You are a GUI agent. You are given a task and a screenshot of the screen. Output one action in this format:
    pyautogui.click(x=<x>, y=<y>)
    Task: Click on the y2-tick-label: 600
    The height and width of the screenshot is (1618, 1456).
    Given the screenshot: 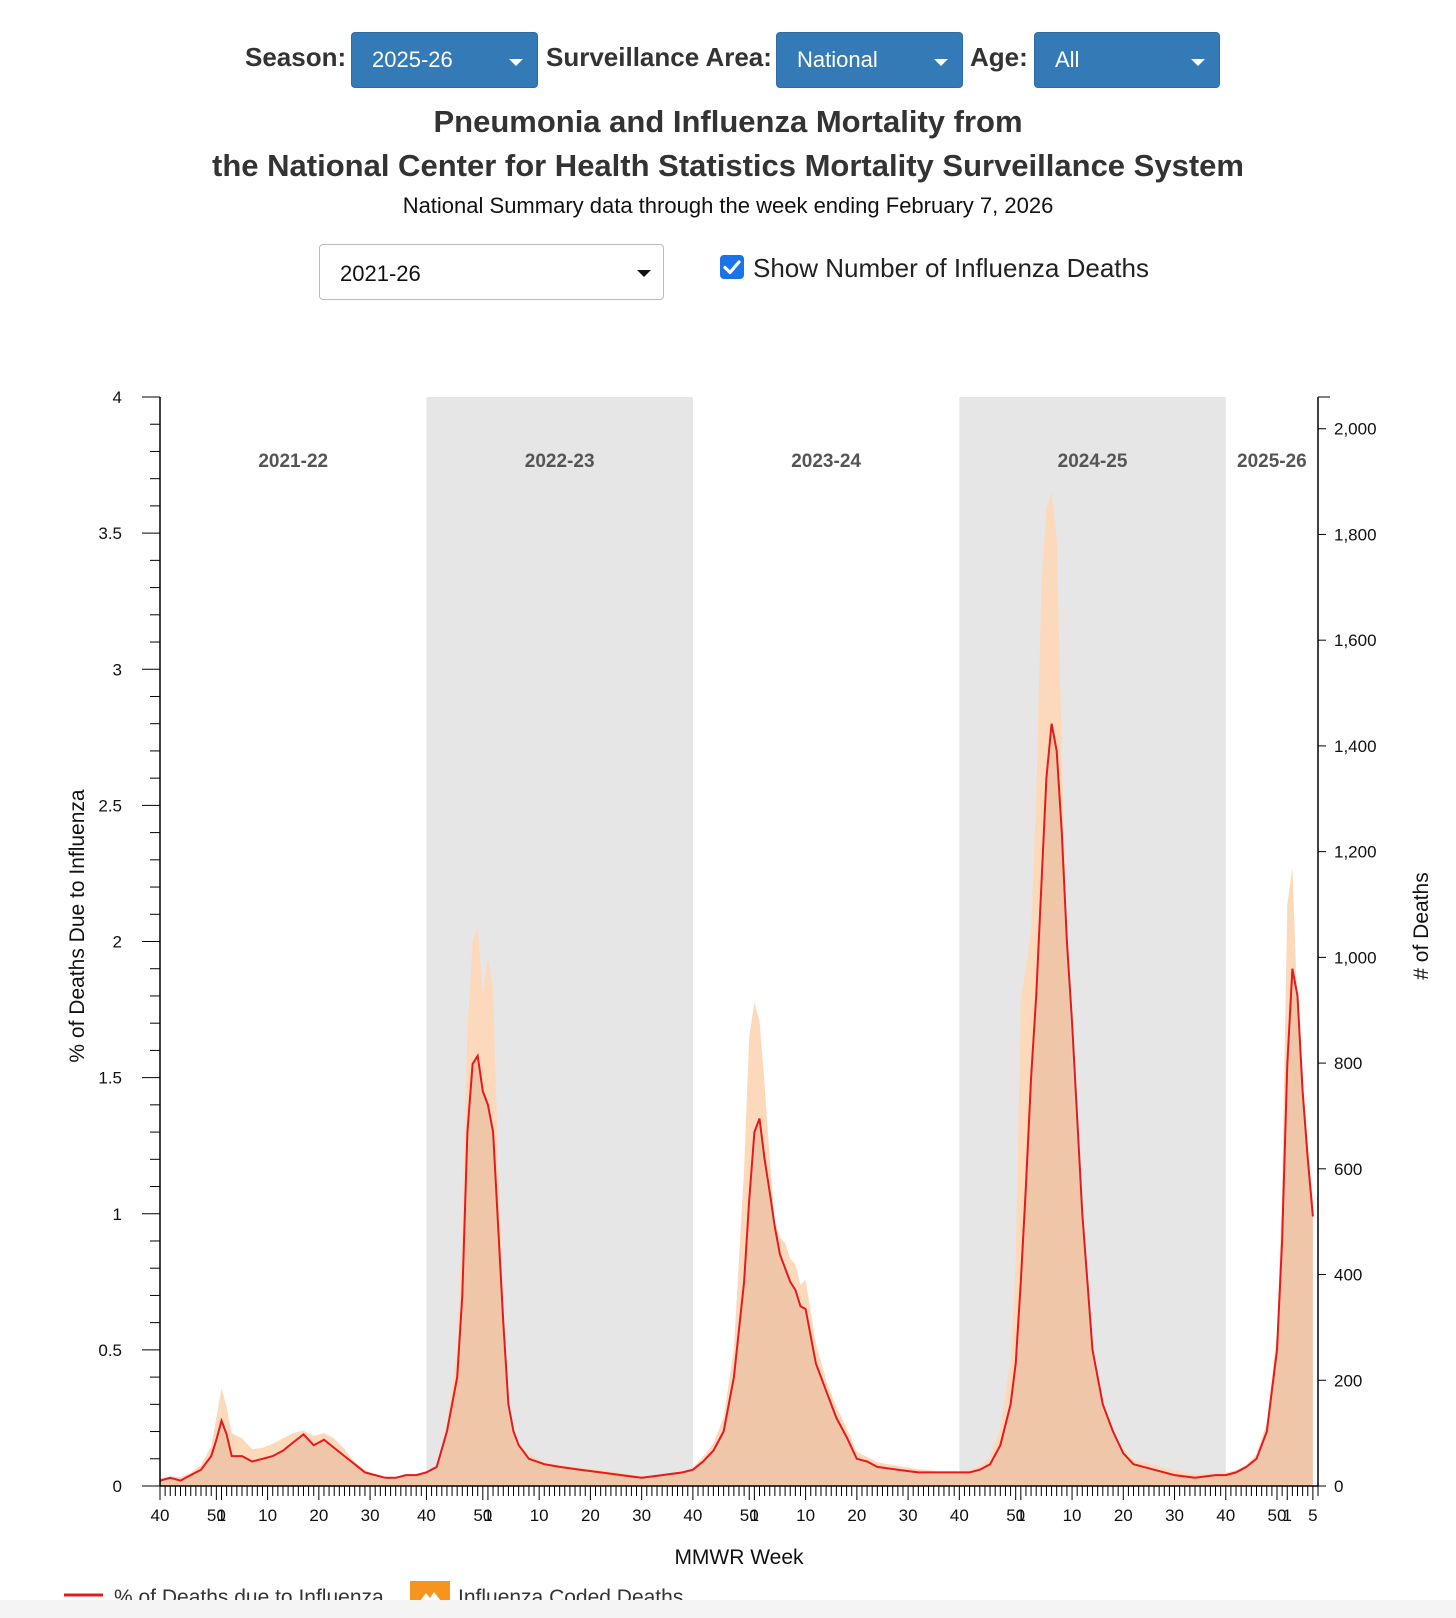 What is the action you would take?
    pyautogui.click(x=1348, y=1169)
    